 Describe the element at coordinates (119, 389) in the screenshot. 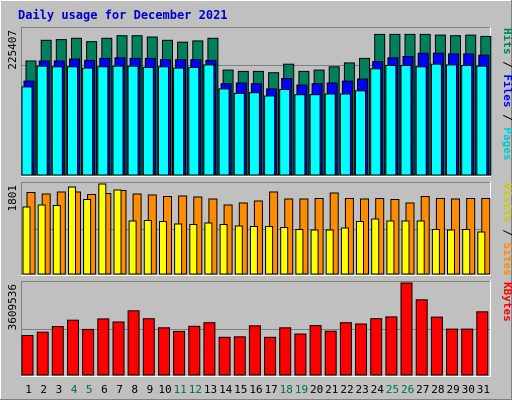

I see `x-tick-label-day-7: 7` at that location.